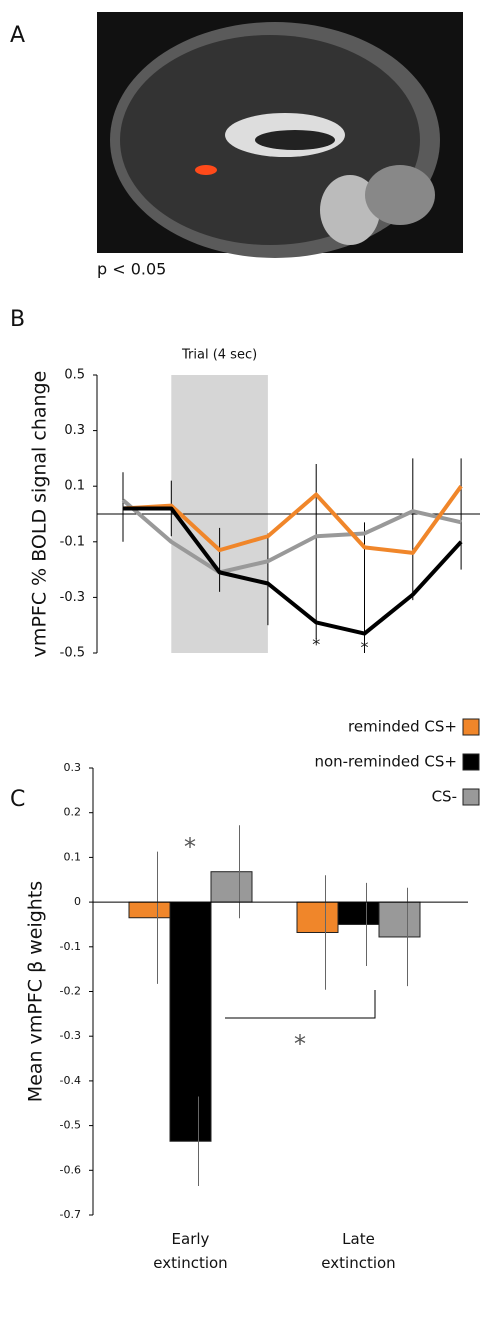 The width and height of the screenshot is (484, 1343). Describe the element at coordinates (17, 35) in the screenshot. I see `panel-label: A` at that location.